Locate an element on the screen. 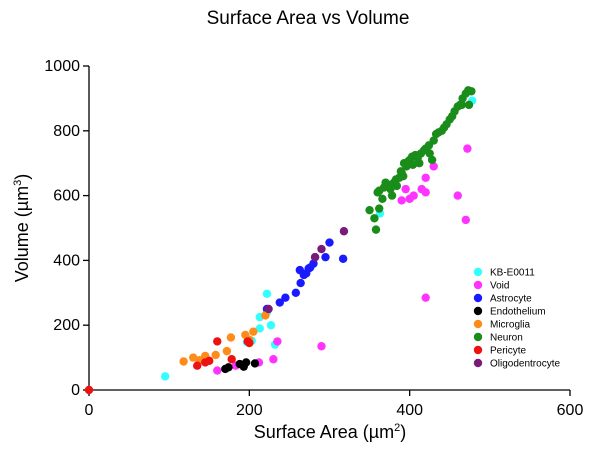 This screenshot has width=598, height=449. legend-item: KB-E0011 is located at coordinates (504, 273).